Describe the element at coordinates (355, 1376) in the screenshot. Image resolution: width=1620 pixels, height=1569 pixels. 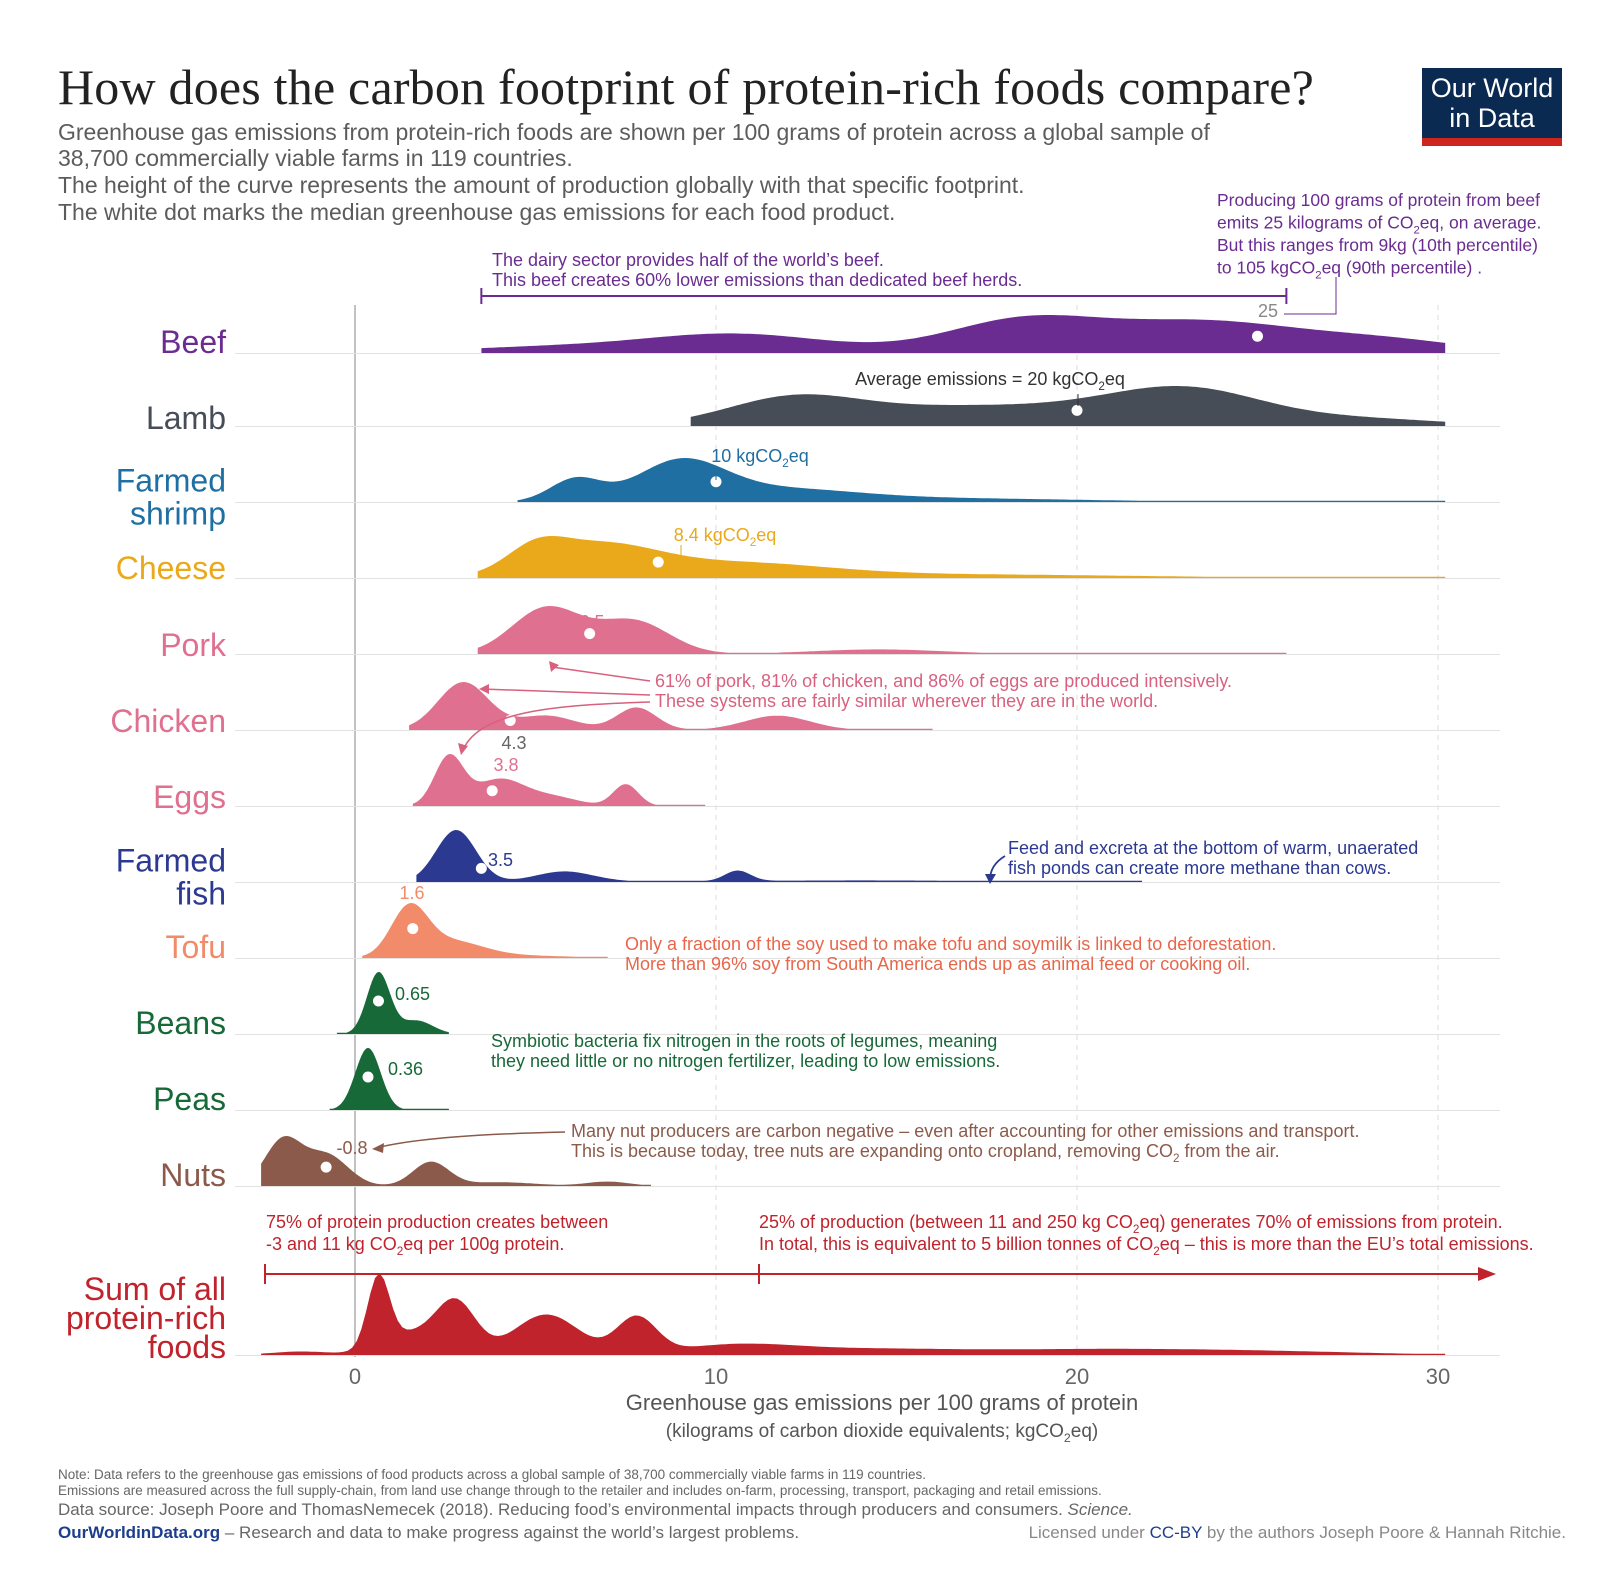
I see `x-tick-0: 0` at that location.